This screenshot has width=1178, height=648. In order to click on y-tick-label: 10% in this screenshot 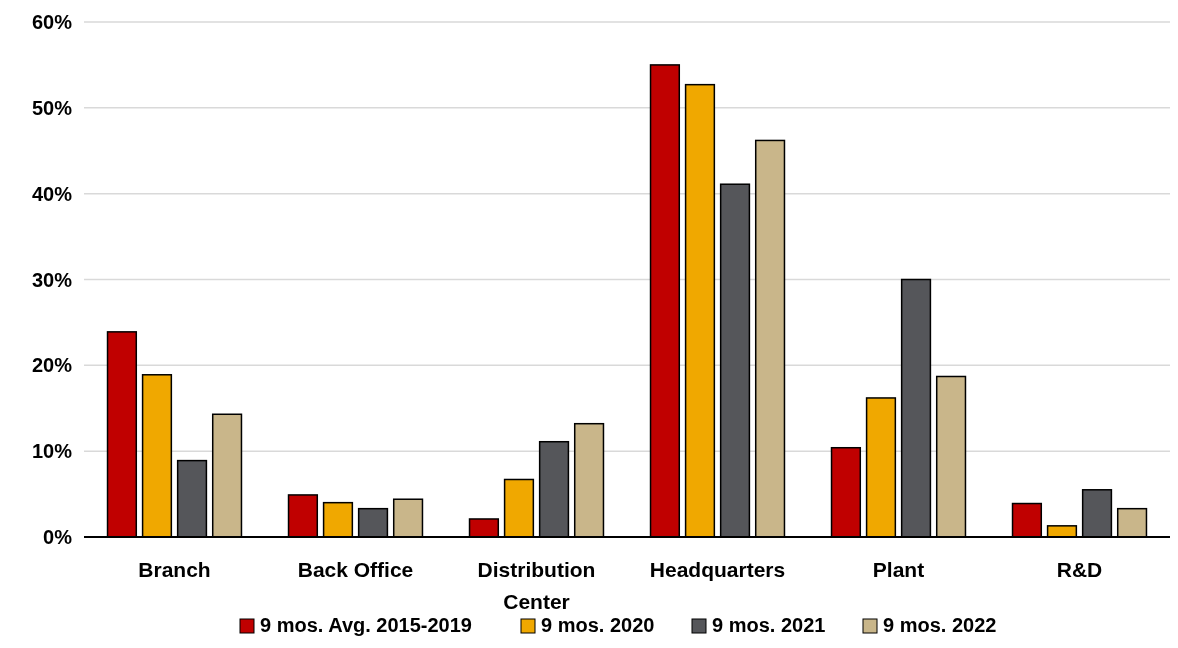, I will do `click(52, 451)`.